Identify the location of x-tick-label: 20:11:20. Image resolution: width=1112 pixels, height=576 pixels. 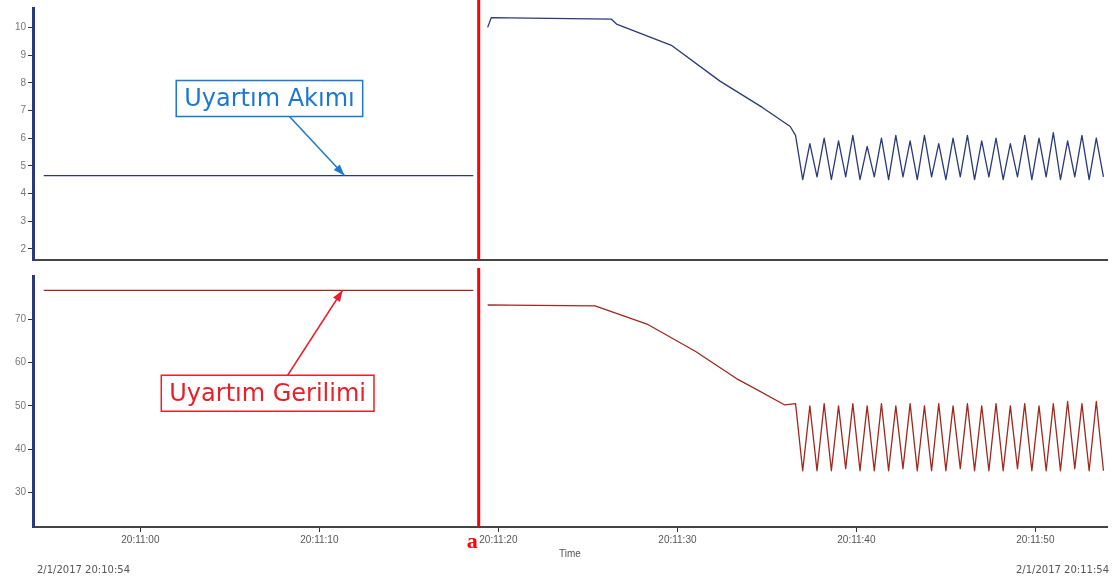
(498, 539).